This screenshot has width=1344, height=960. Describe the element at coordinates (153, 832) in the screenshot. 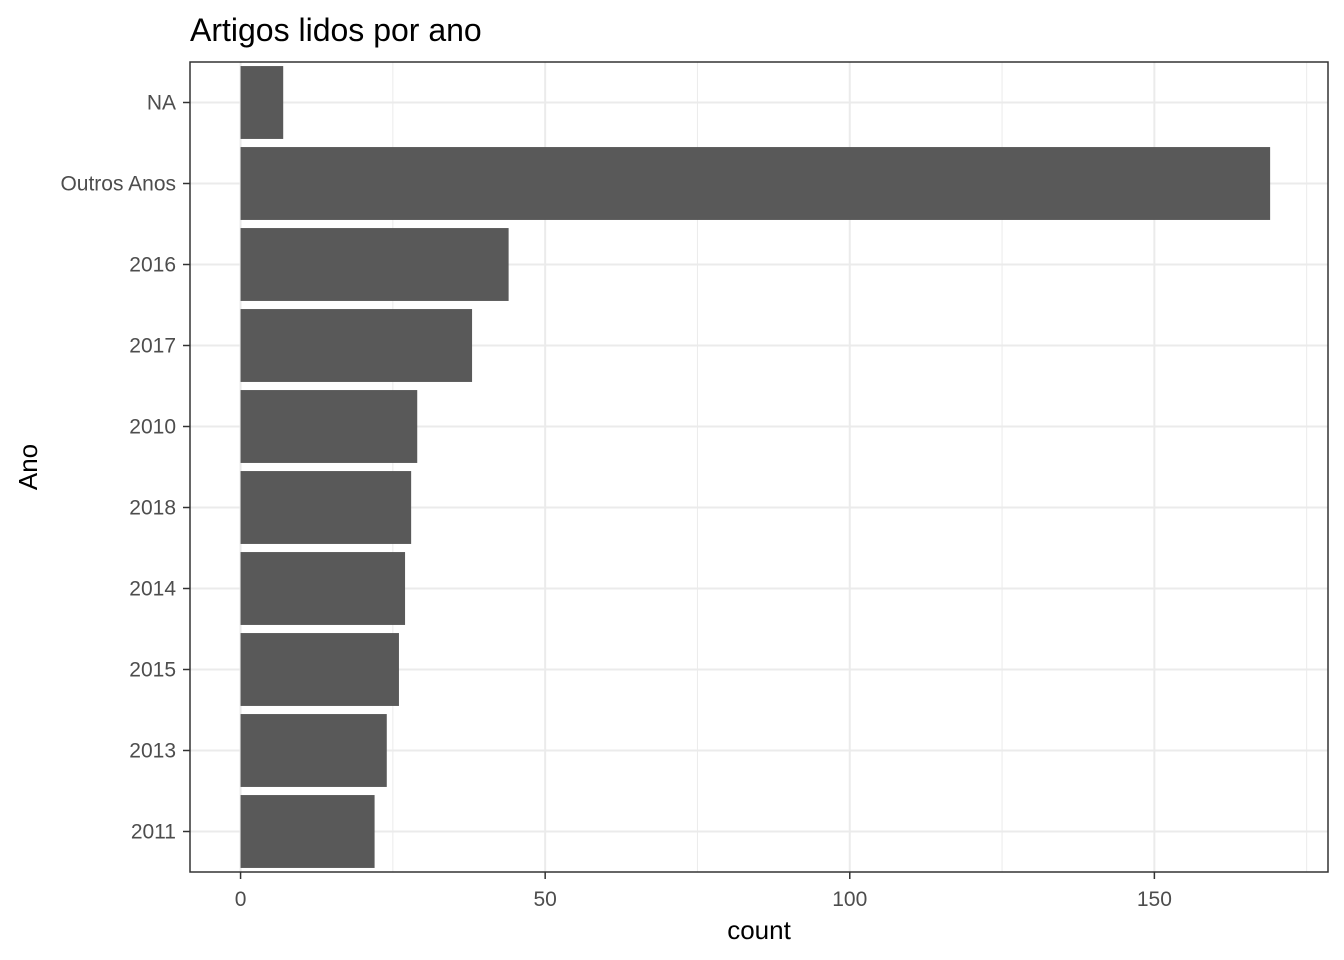

I see `y-tick-label: 2011` at that location.